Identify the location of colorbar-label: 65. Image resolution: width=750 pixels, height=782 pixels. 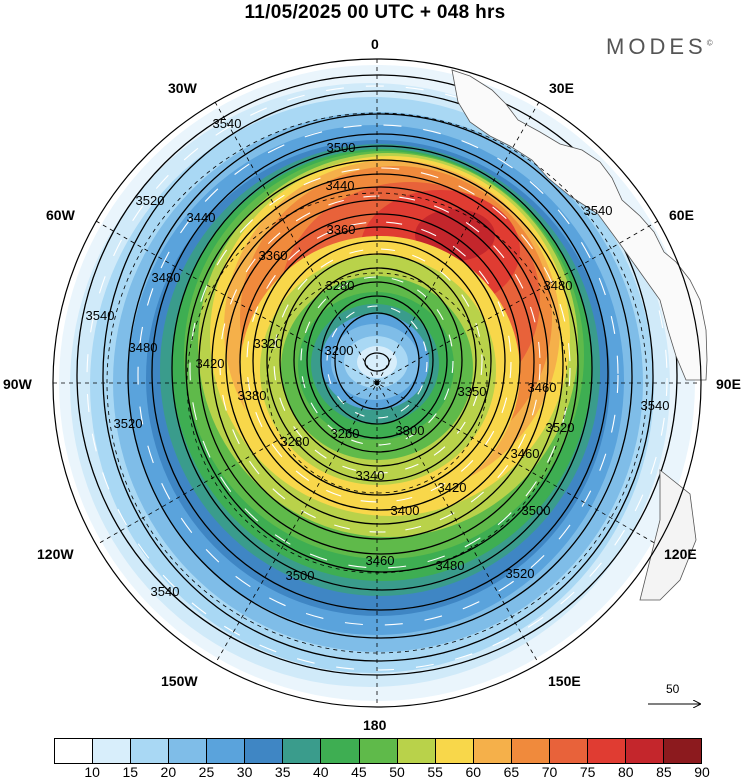
(511, 772).